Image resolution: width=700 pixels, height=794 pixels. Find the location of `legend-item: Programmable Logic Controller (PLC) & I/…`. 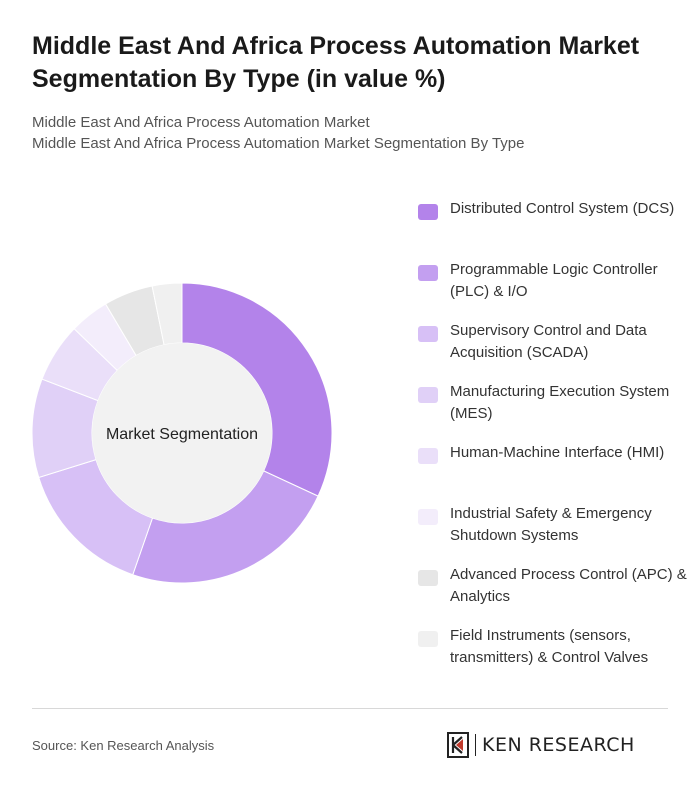

legend-item: Programmable Logic Controller (PLC) & I/… is located at coordinates (553, 289).